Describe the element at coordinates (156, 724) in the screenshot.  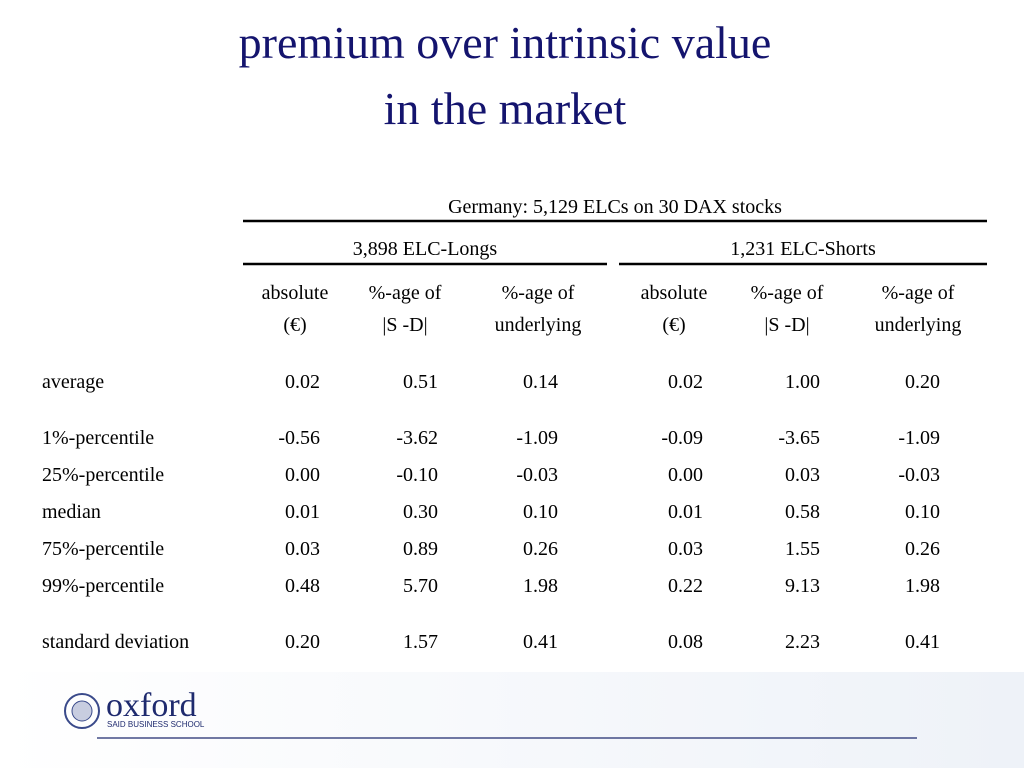
I see `logo-subtext: SAID BUSINESS SCHOOL` at that location.